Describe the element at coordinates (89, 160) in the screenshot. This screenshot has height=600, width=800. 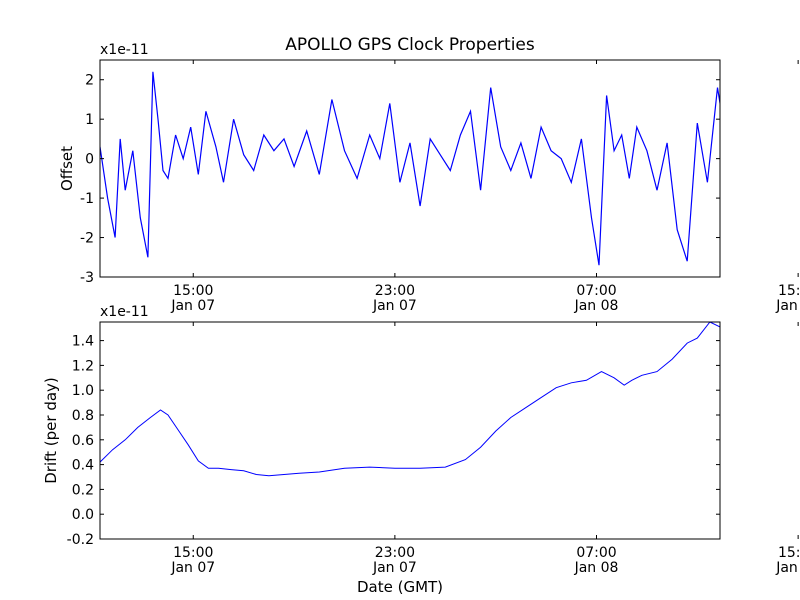
I see `ytick-label: 0` at that location.